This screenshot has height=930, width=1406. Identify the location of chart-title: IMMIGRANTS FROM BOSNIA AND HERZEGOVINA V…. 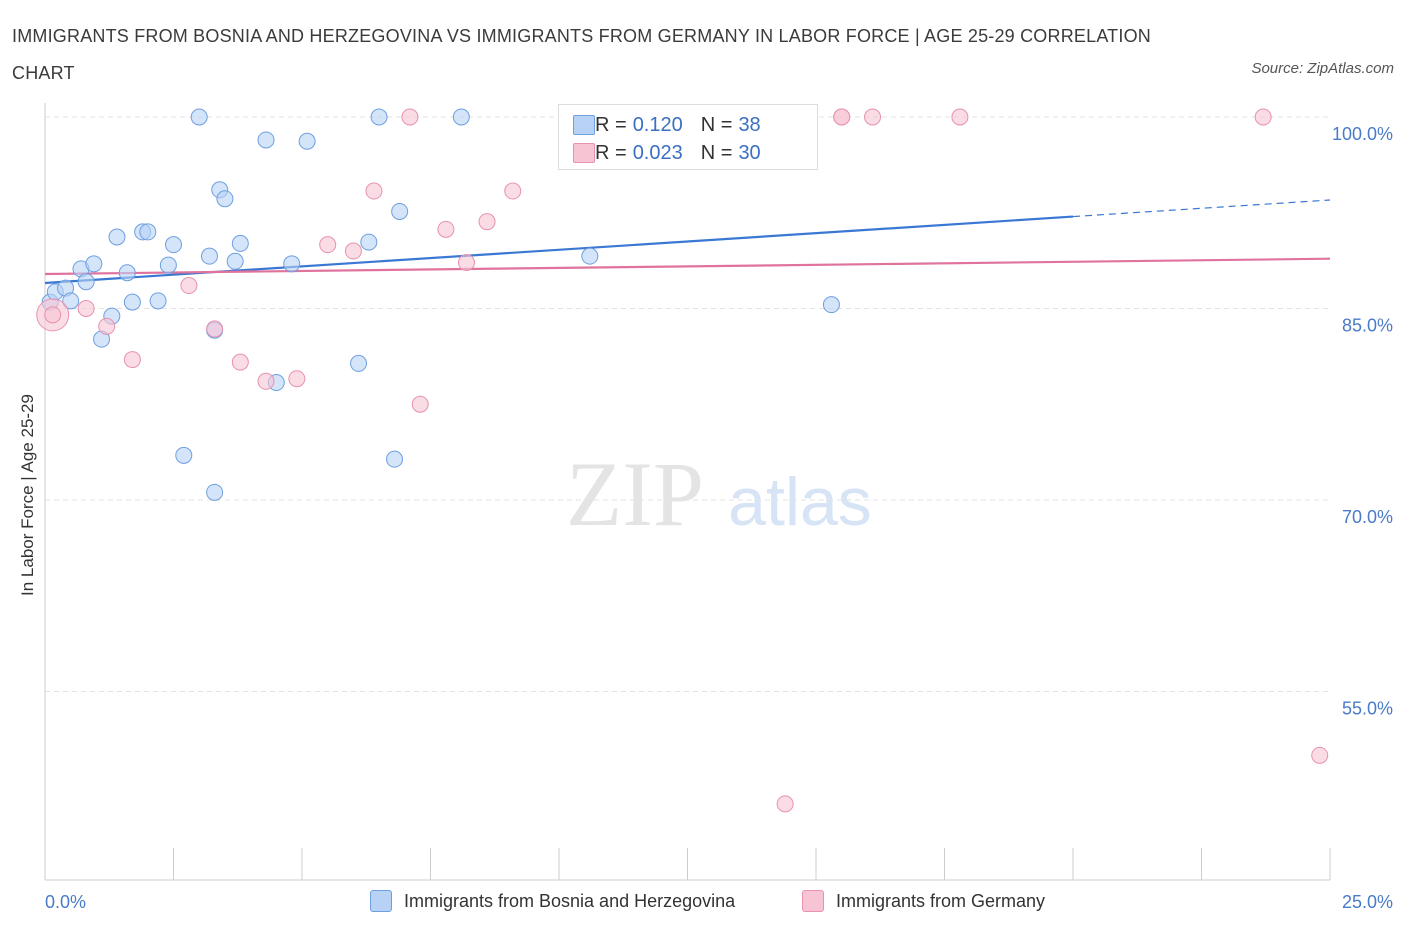
(581, 54).